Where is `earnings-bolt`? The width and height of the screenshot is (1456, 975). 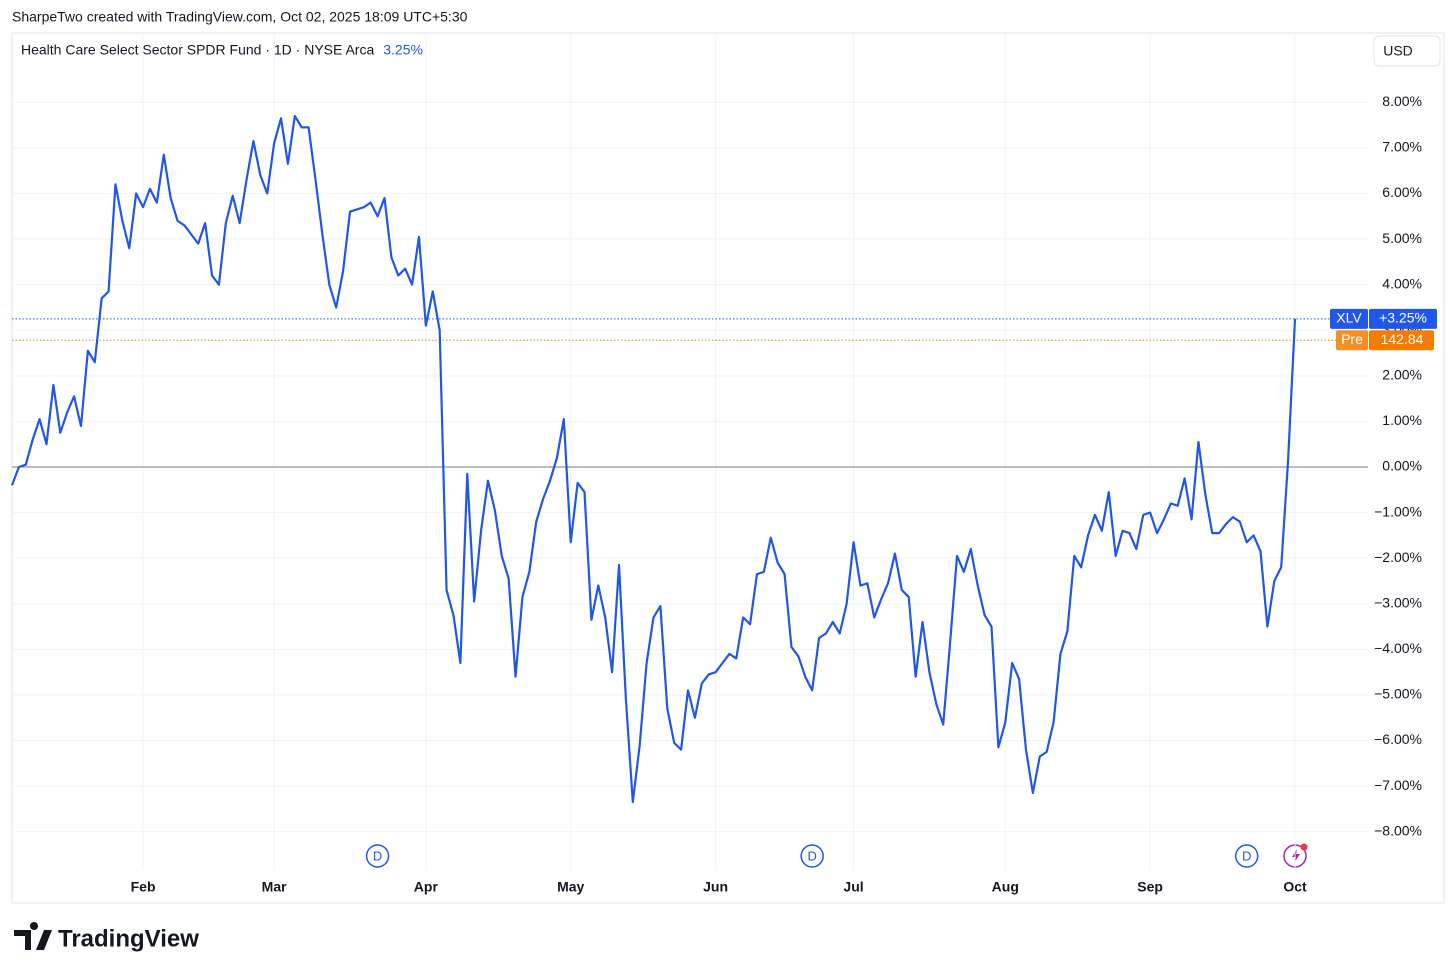 earnings-bolt is located at coordinates (1296, 856).